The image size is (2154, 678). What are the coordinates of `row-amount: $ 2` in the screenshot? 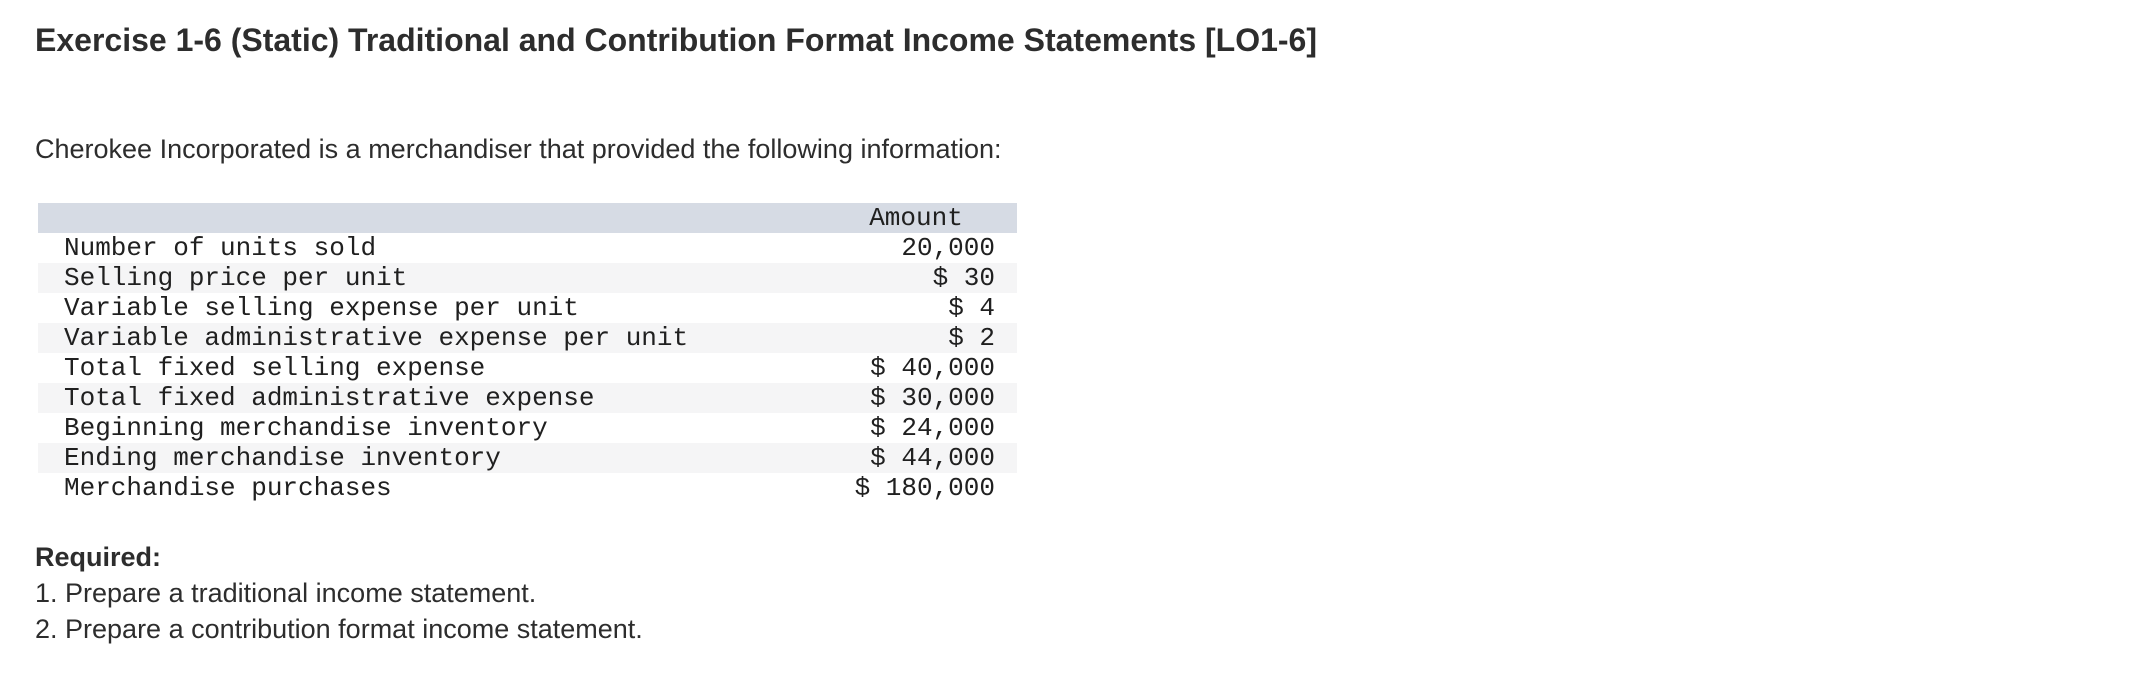 It's located at (971, 338).